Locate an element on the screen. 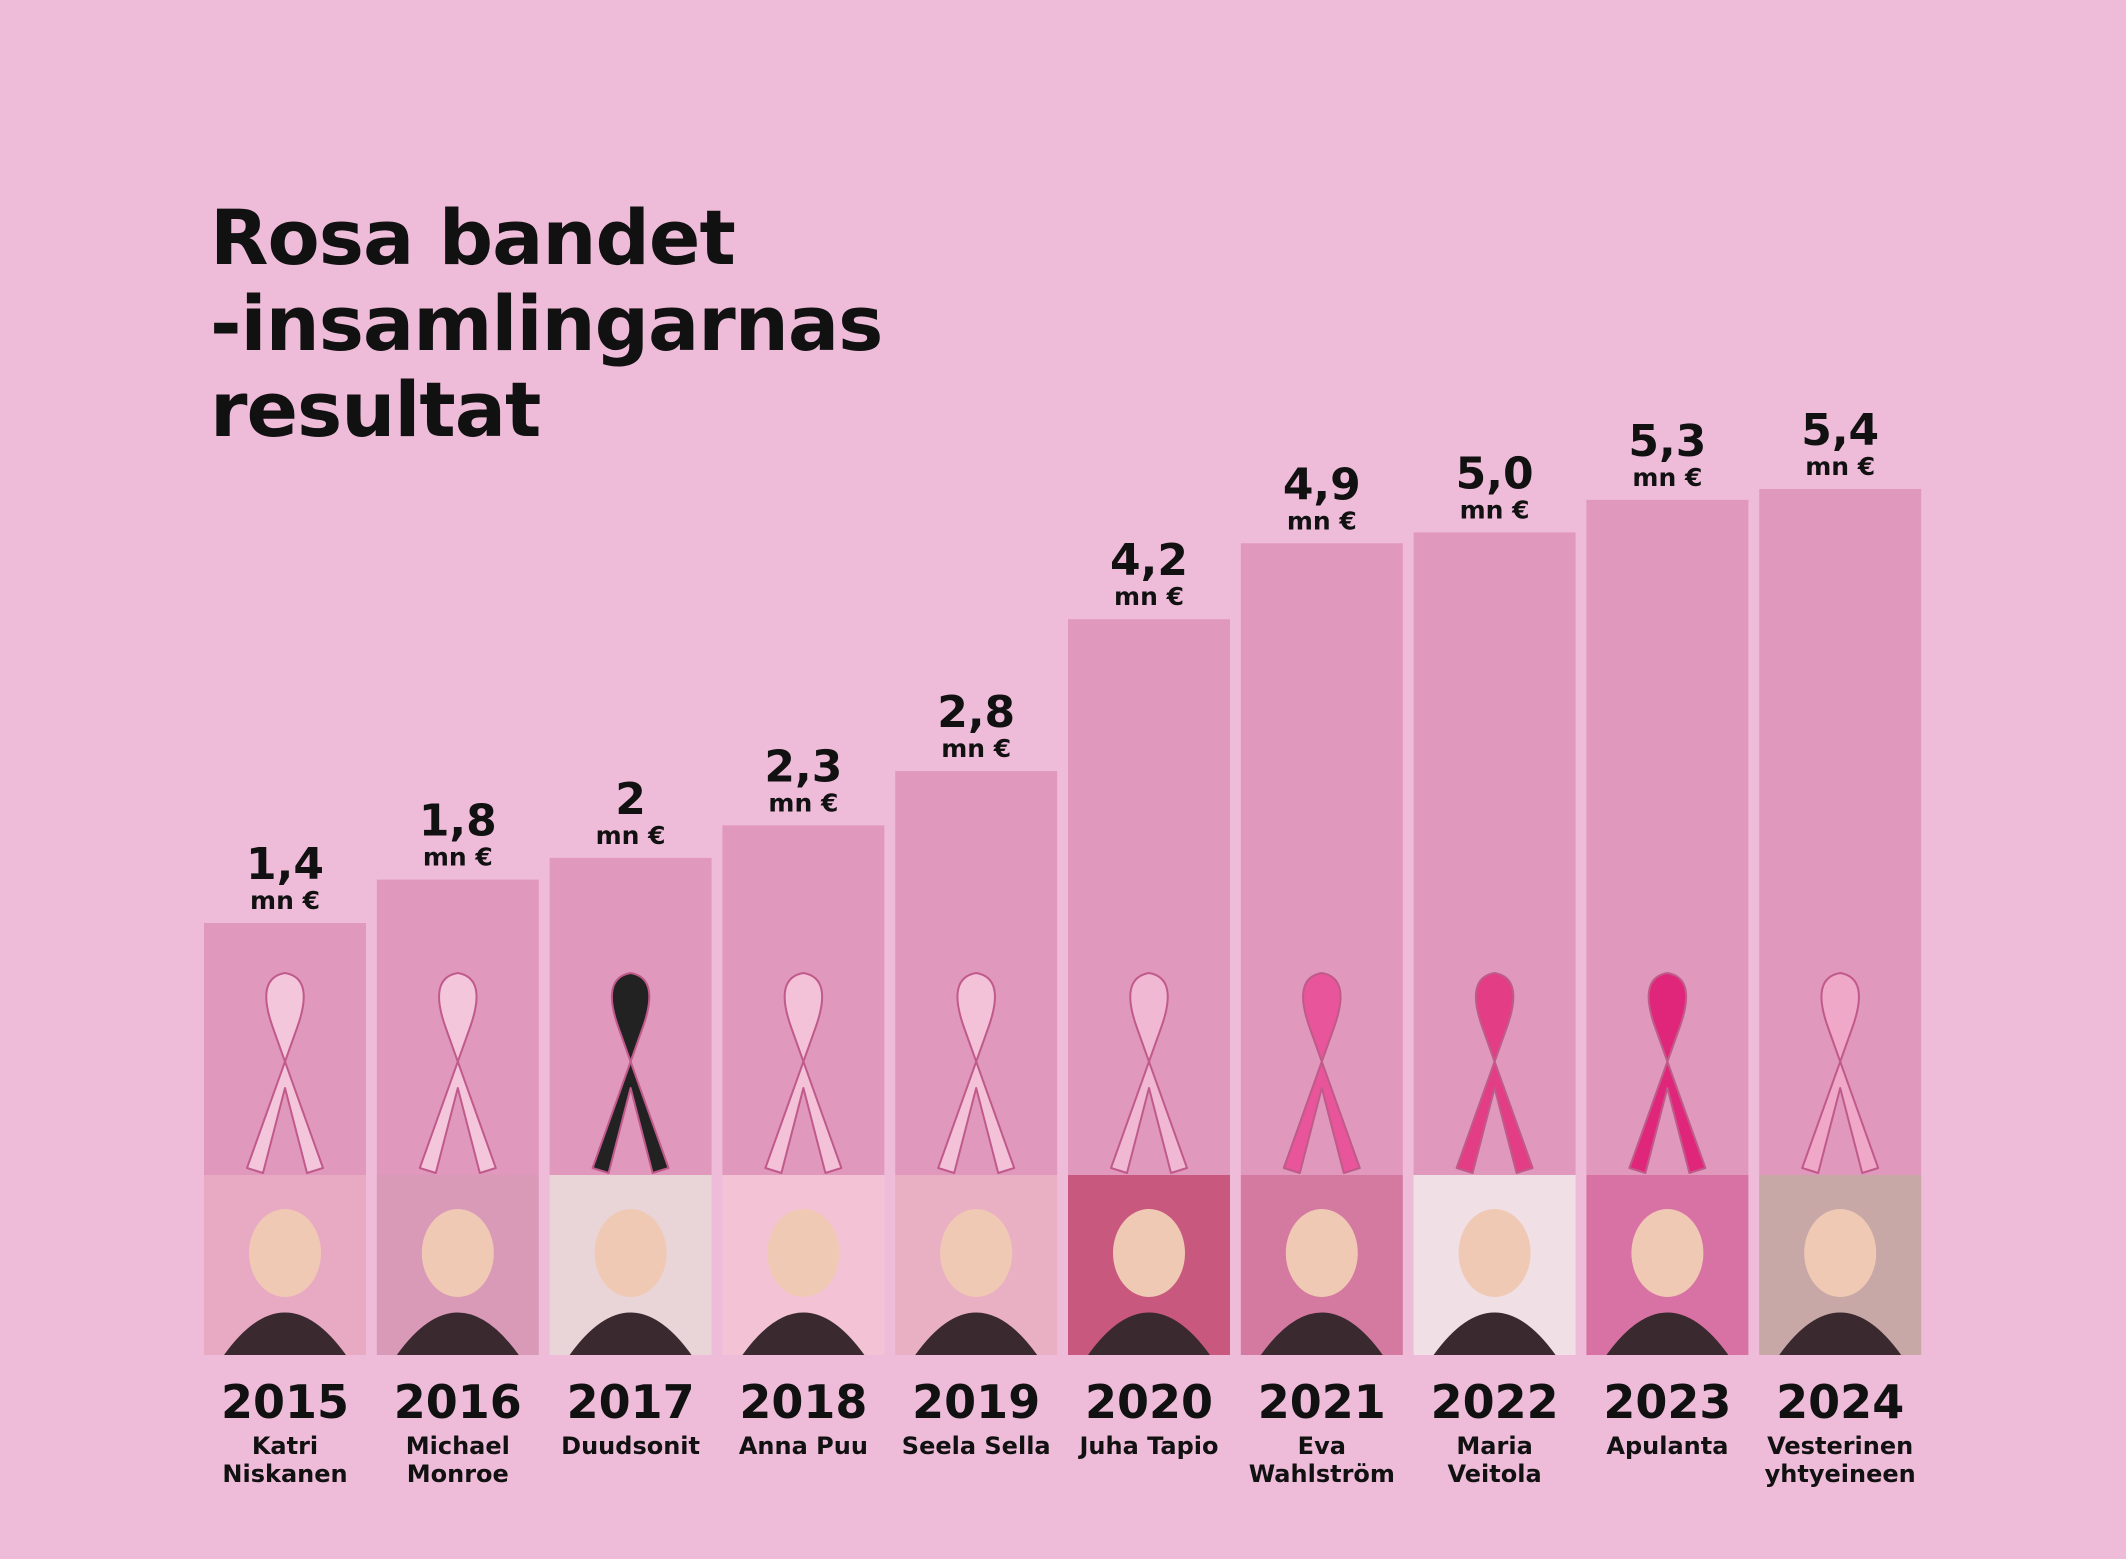 This screenshot has height=1559, width=2126. title-line-1: Rosa bandet is located at coordinates (473, 237).